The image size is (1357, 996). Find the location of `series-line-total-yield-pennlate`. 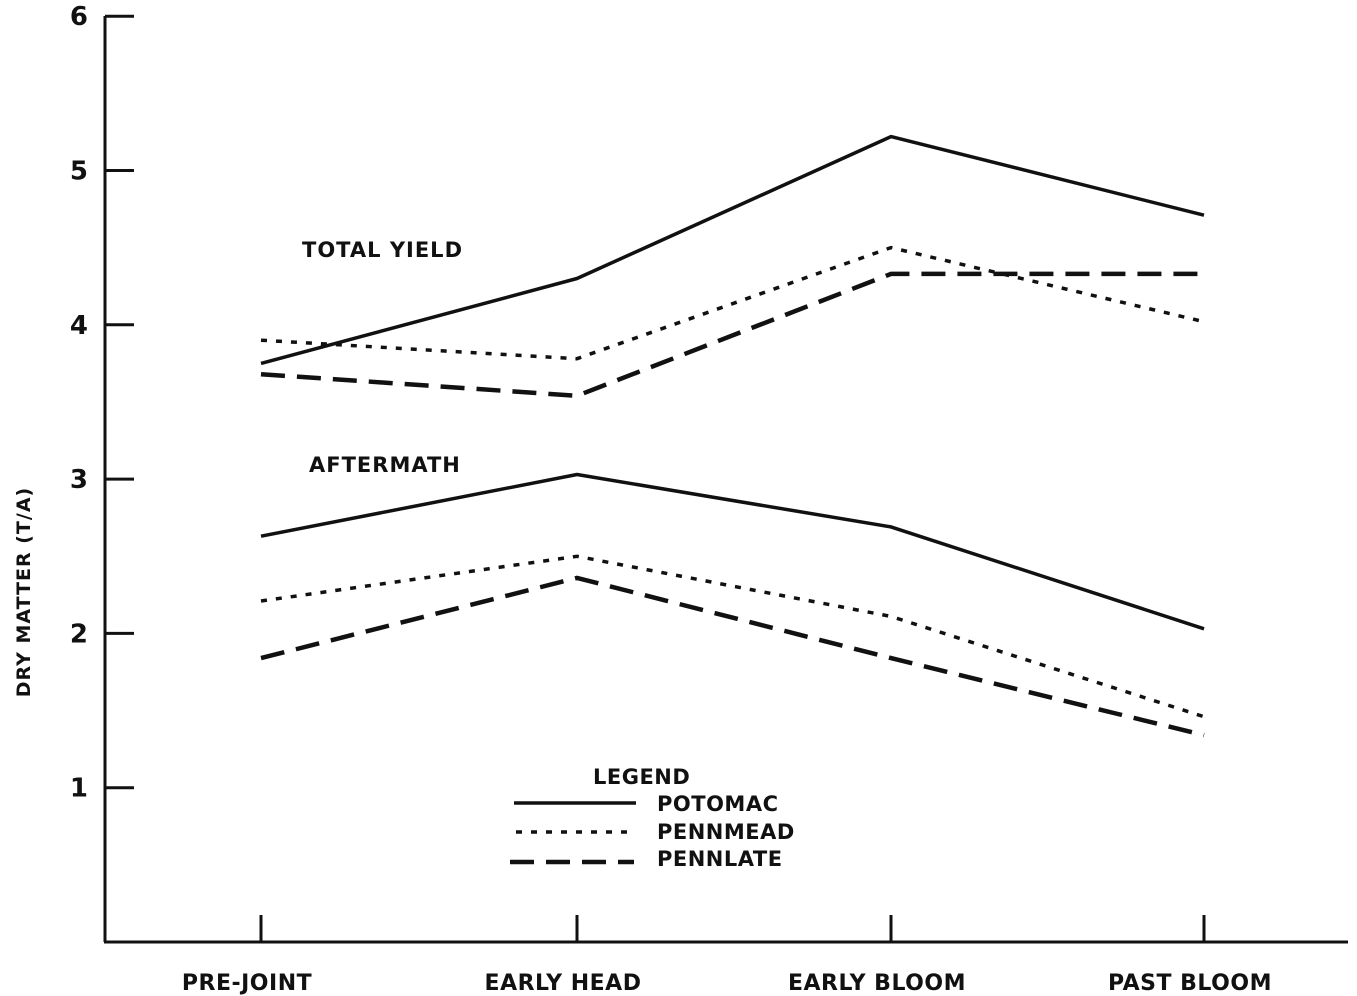

series-line-total-yield-pennlate is located at coordinates (732, 335).